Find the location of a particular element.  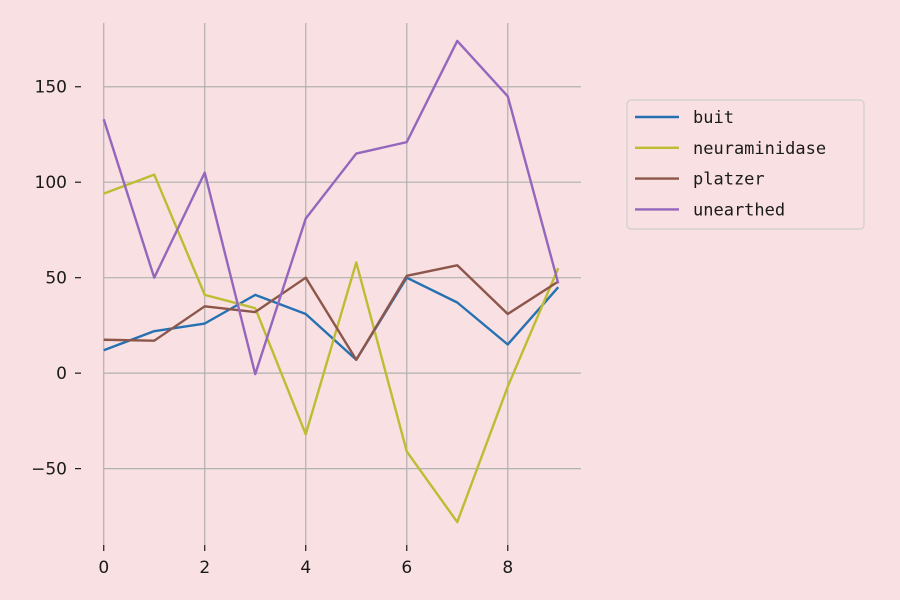

y-tick-label: 100 is located at coordinates (51, 183).